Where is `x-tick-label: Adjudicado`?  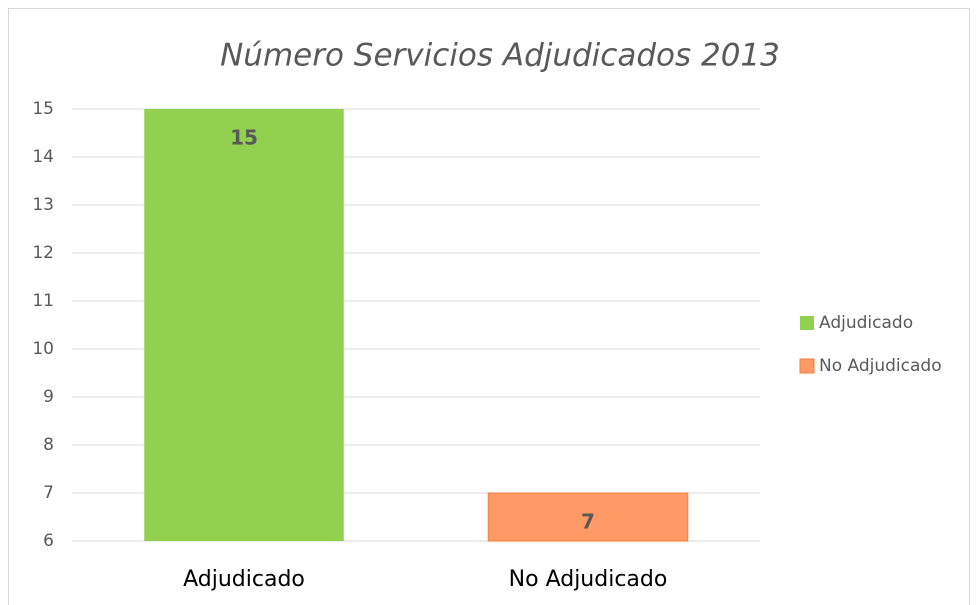 x-tick-label: Adjudicado is located at coordinates (244, 579).